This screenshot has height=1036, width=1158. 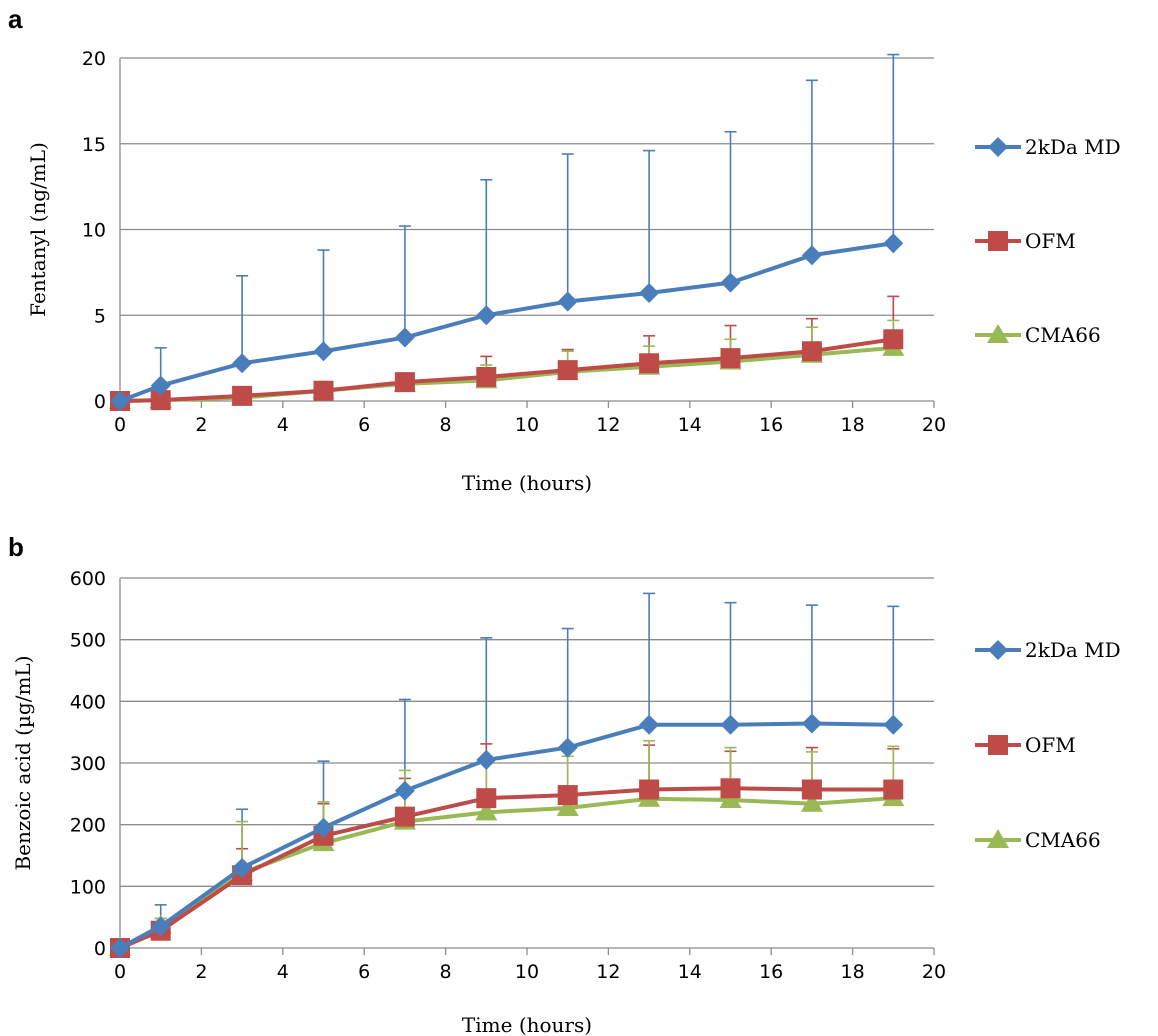 I want to click on y-tick-label-10: 10, so click(x=94, y=231).